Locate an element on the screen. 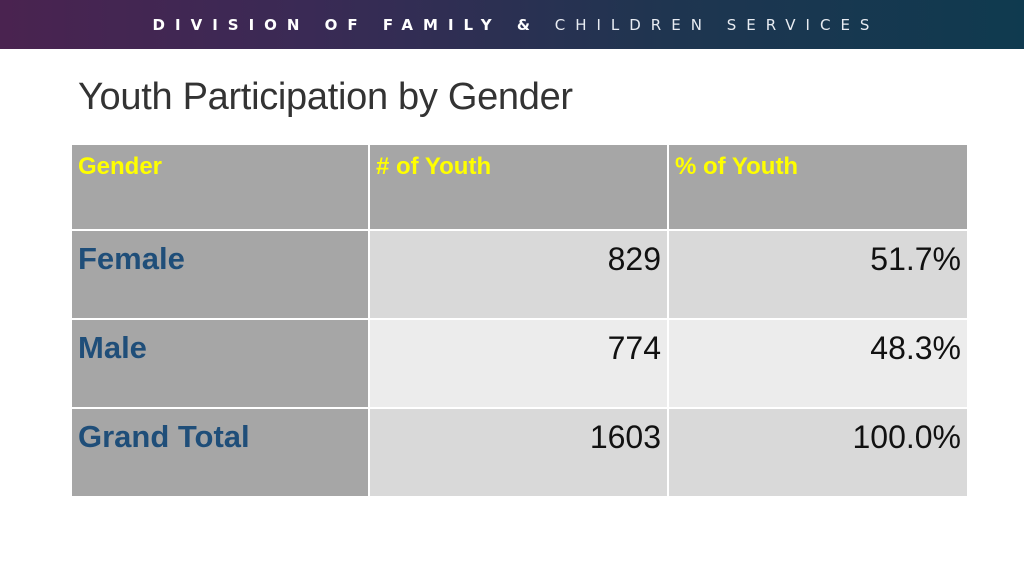  percent-cell: 51.7% is located at coordinates (818, 274).